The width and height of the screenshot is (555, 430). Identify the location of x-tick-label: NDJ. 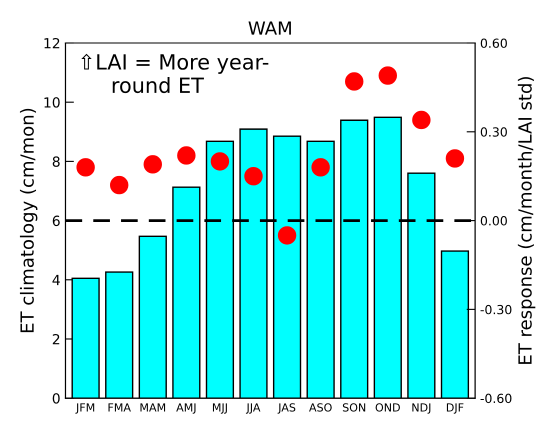
(421, 408).